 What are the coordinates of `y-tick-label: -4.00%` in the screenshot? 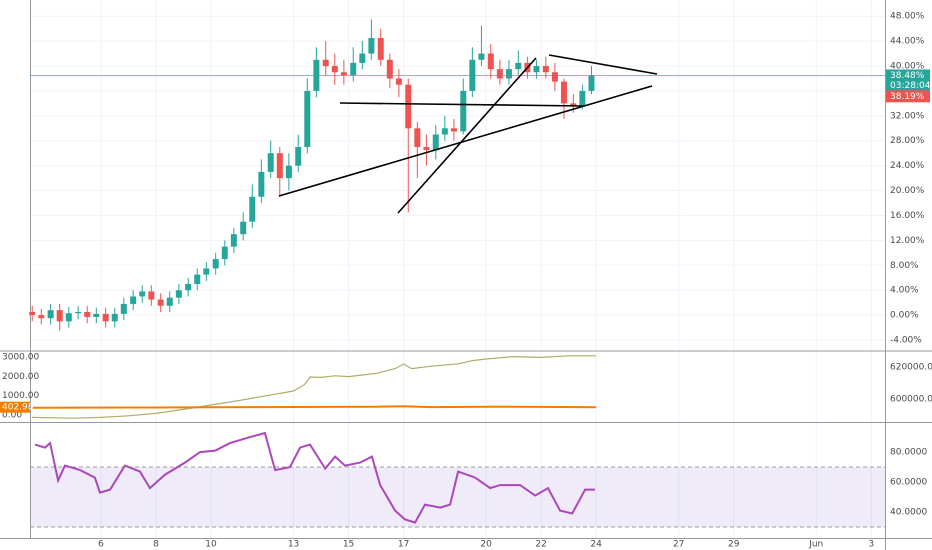 It's located at (906, 341).